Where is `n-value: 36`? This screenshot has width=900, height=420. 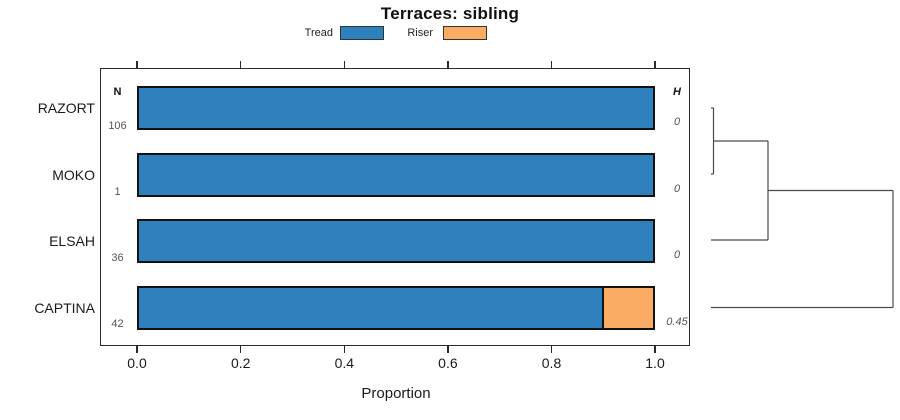 n-value: 36 is located at coordinates (117, 258).